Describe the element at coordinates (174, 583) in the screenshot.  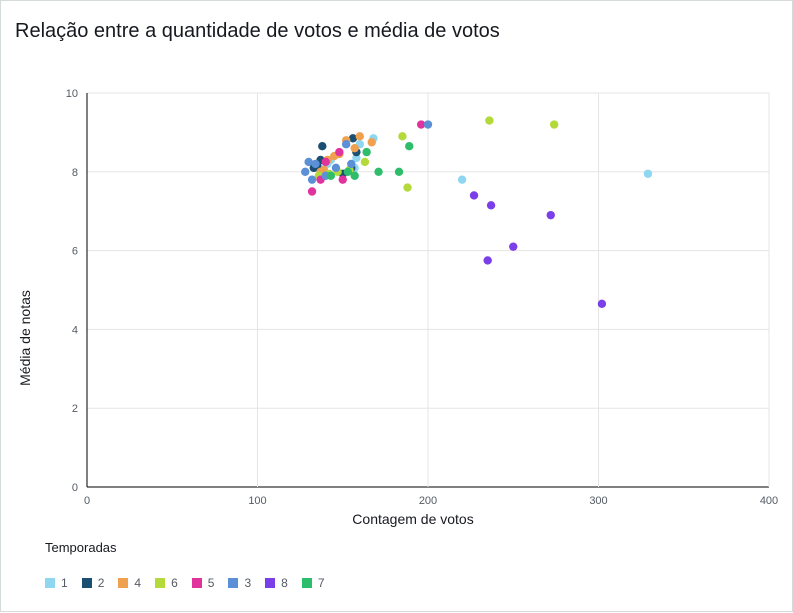
I see `legend-label: 6` at that location.